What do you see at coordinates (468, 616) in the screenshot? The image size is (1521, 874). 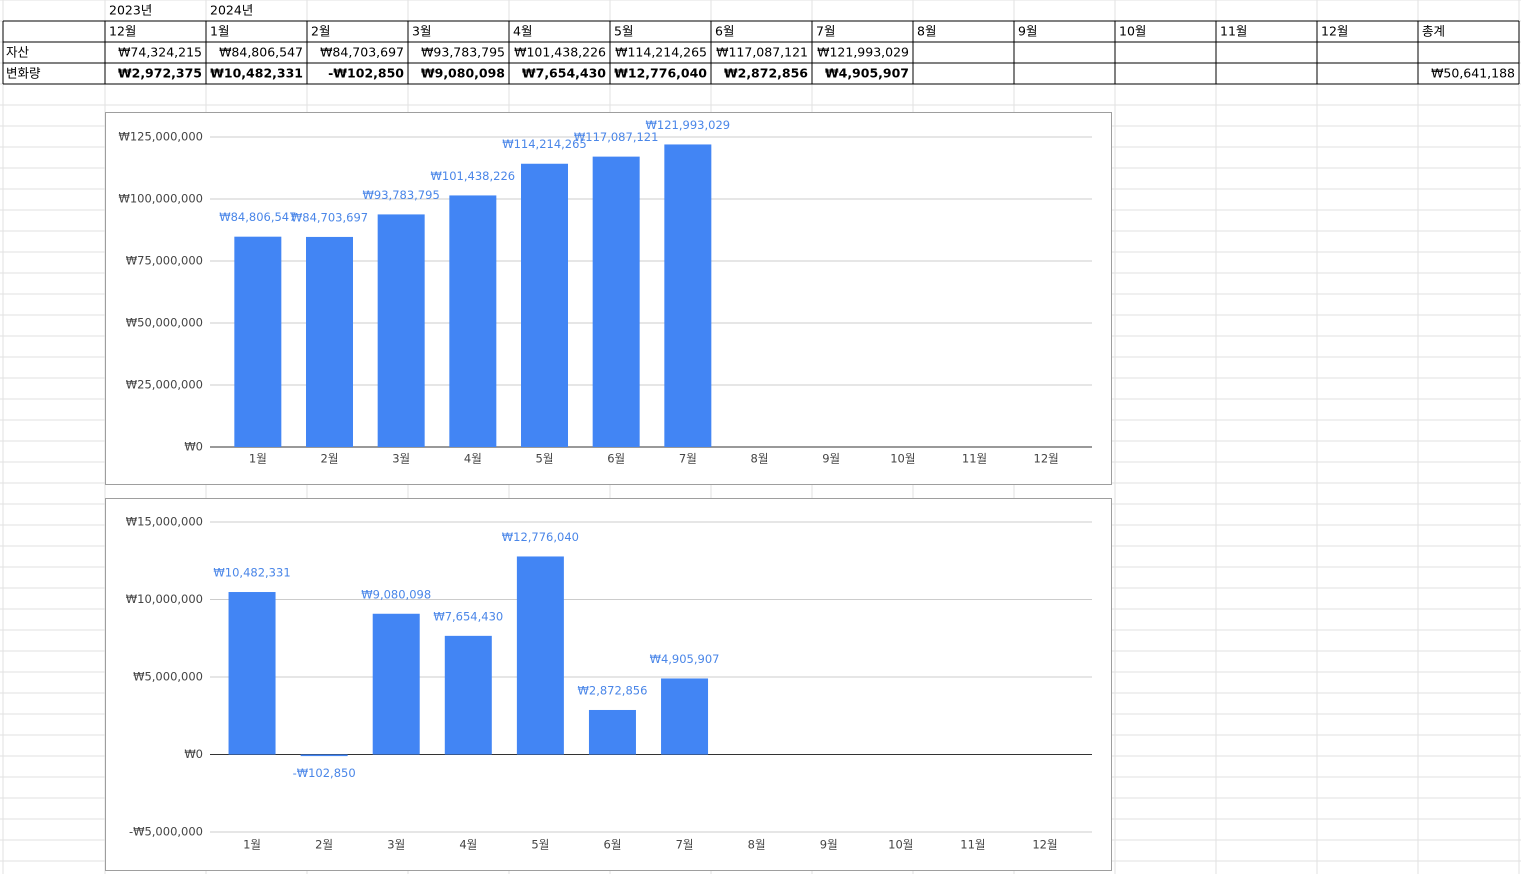 I see `data-label: ₩7,654,430` at bounding box center [468, 616].